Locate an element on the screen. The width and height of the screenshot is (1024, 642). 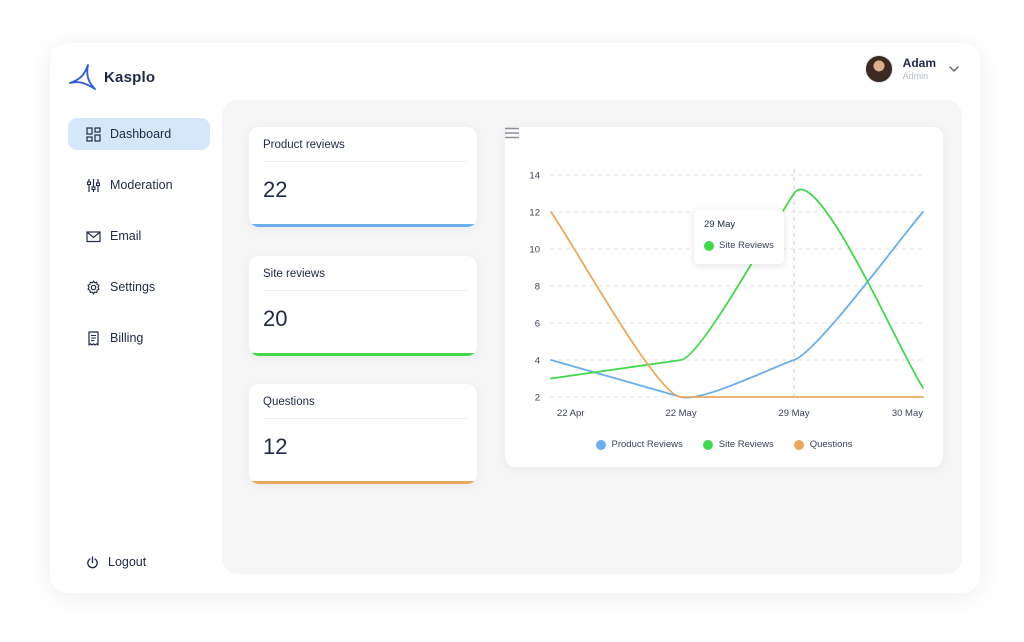
stat-card-product-reviews: Product reviews 22 is located at coordinates (363, 177).